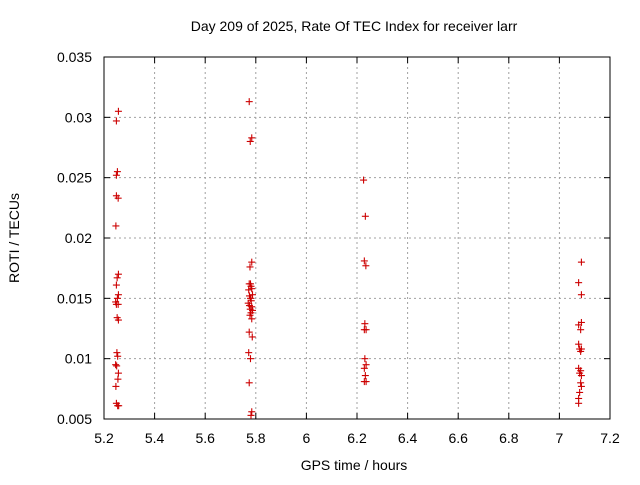 This screenshot has height=485, width=640. What do you see at coordinates (354, 465) in the screenshot?
I see `x-axis-label: GPS time / hours` at bounding box center [354, 465].